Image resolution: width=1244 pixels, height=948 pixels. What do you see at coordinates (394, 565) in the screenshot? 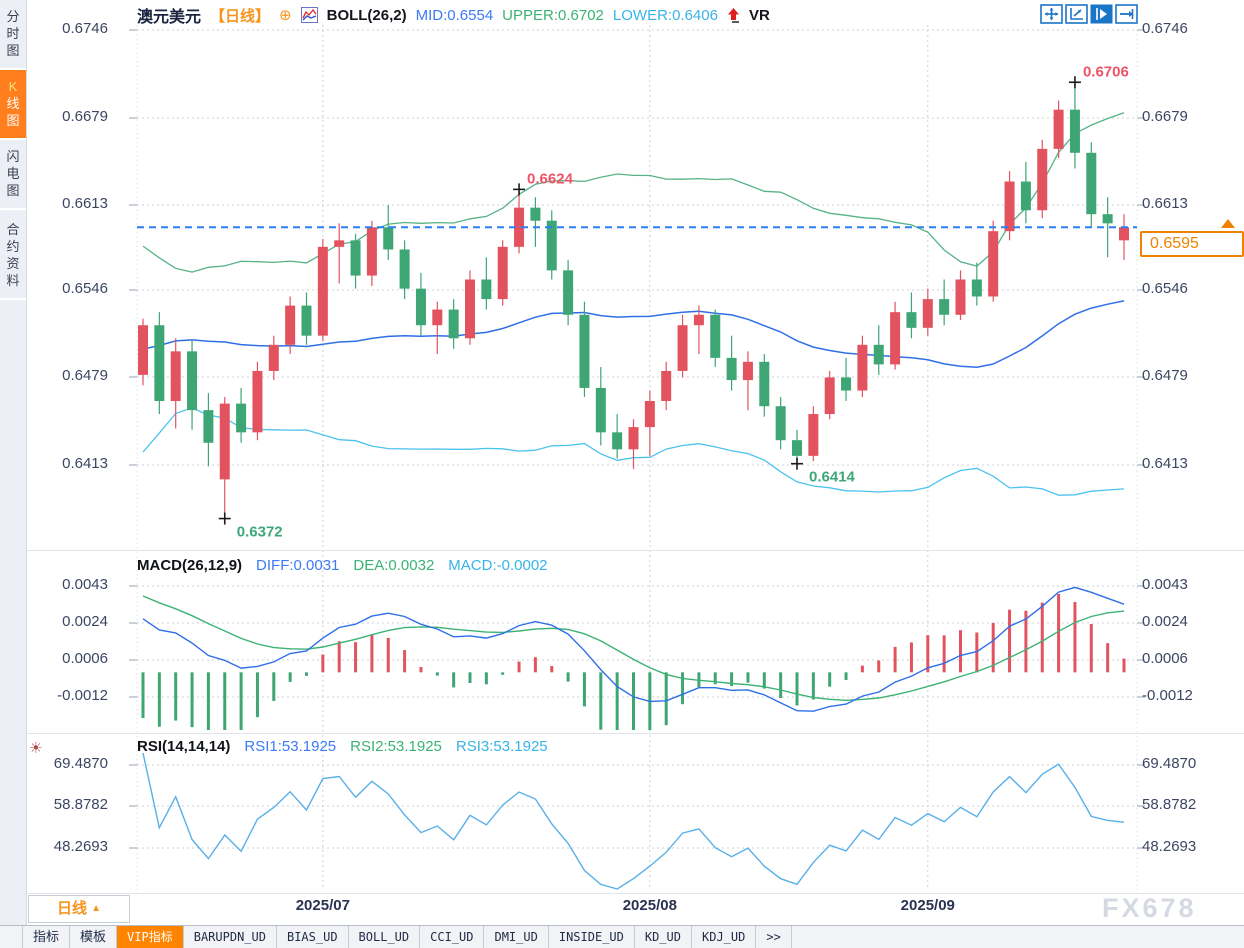
I see `macd-dea-value: DEA:0.0032` at bounding box center [394, 565].